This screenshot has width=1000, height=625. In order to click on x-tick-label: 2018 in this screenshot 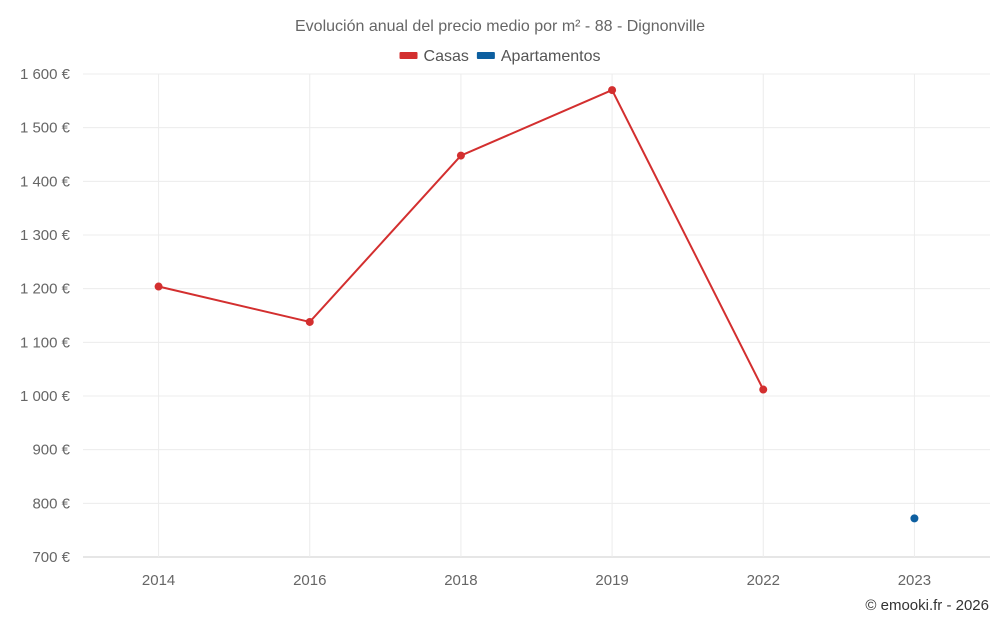, I will do `click(460, 580)`.